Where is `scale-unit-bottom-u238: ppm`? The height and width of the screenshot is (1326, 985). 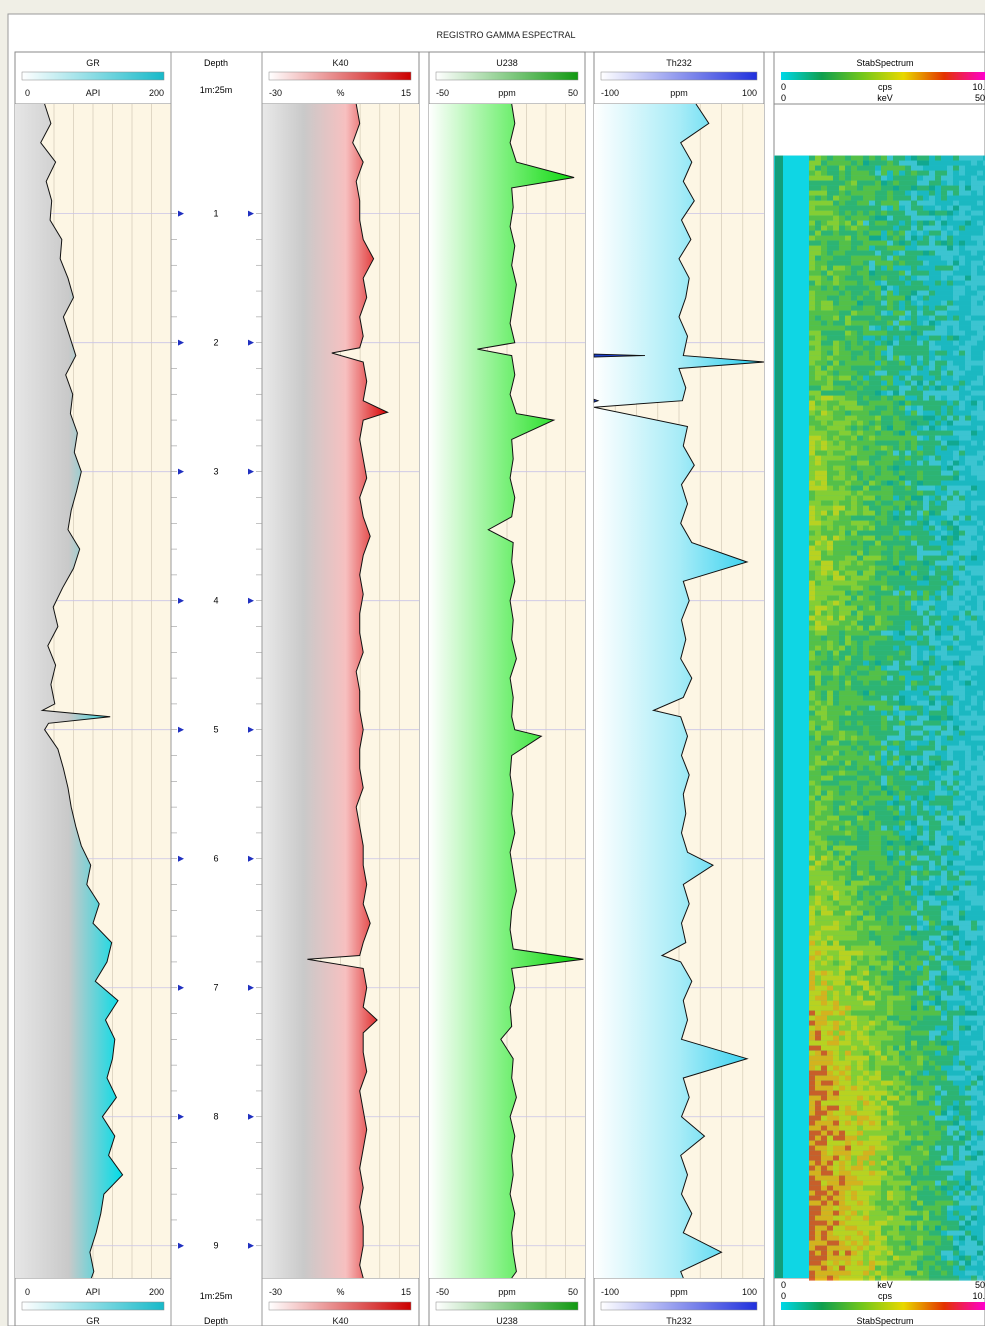 scale-unit-bottom-u238: ppm is located at coordinates (507, 1292).